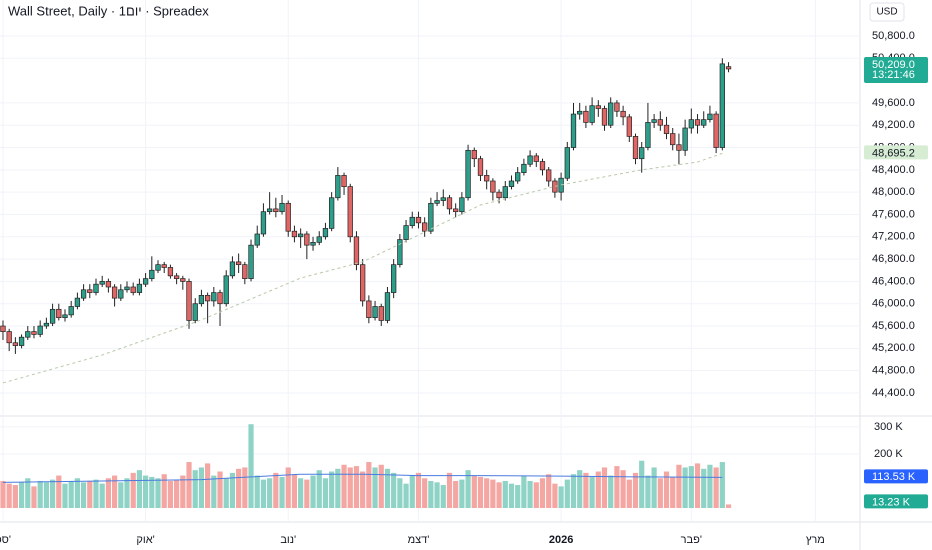  I want to click on y-tick-label: 49,600.0, so click(893, 103).